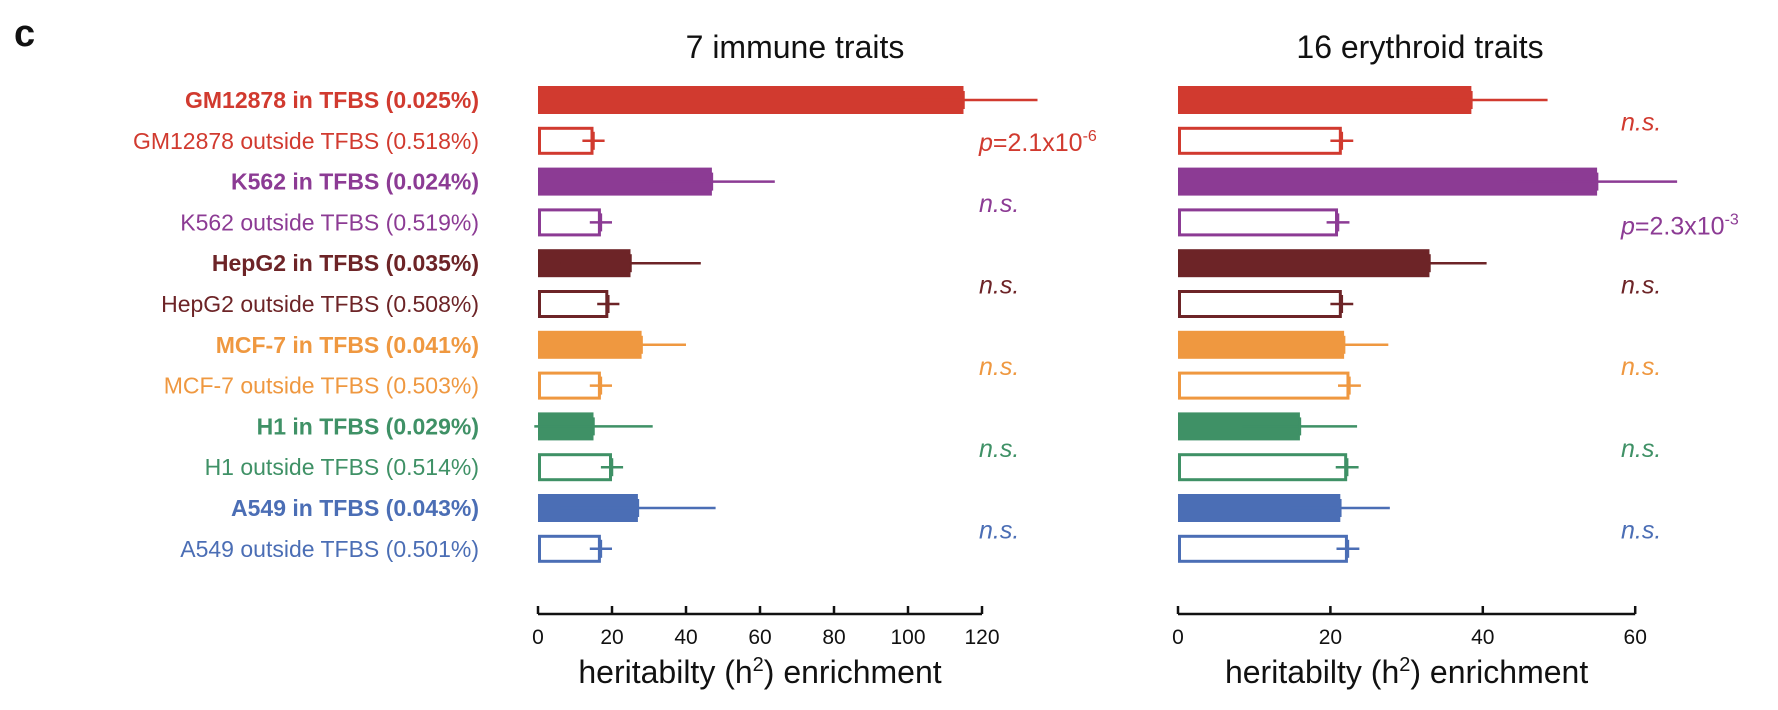 The width and height of the screenshot is (1778, 710). I want to click on row-label: K562 in TFBS (0.024%), so click(355, 182).